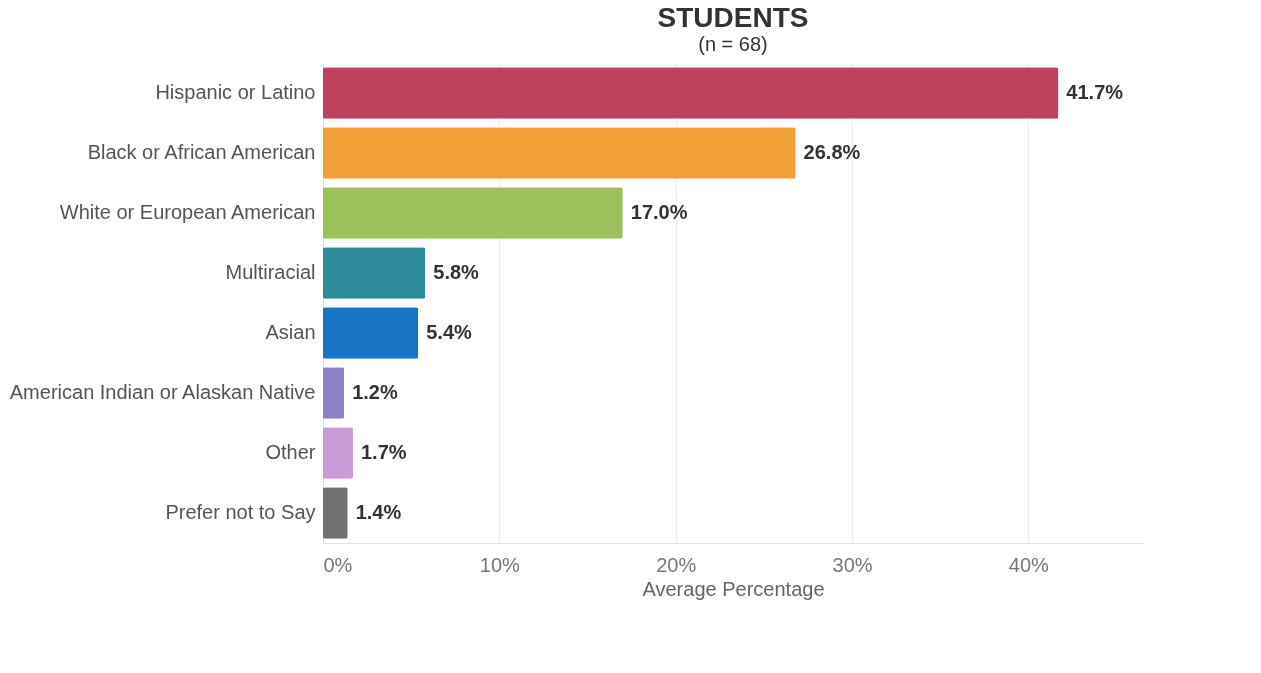 The image size is (1261, 673). What do you see at coordinates (1029, 564) in the screenshot?
I see `x-tick-label: 40%` at bounding box center [1029, 564].